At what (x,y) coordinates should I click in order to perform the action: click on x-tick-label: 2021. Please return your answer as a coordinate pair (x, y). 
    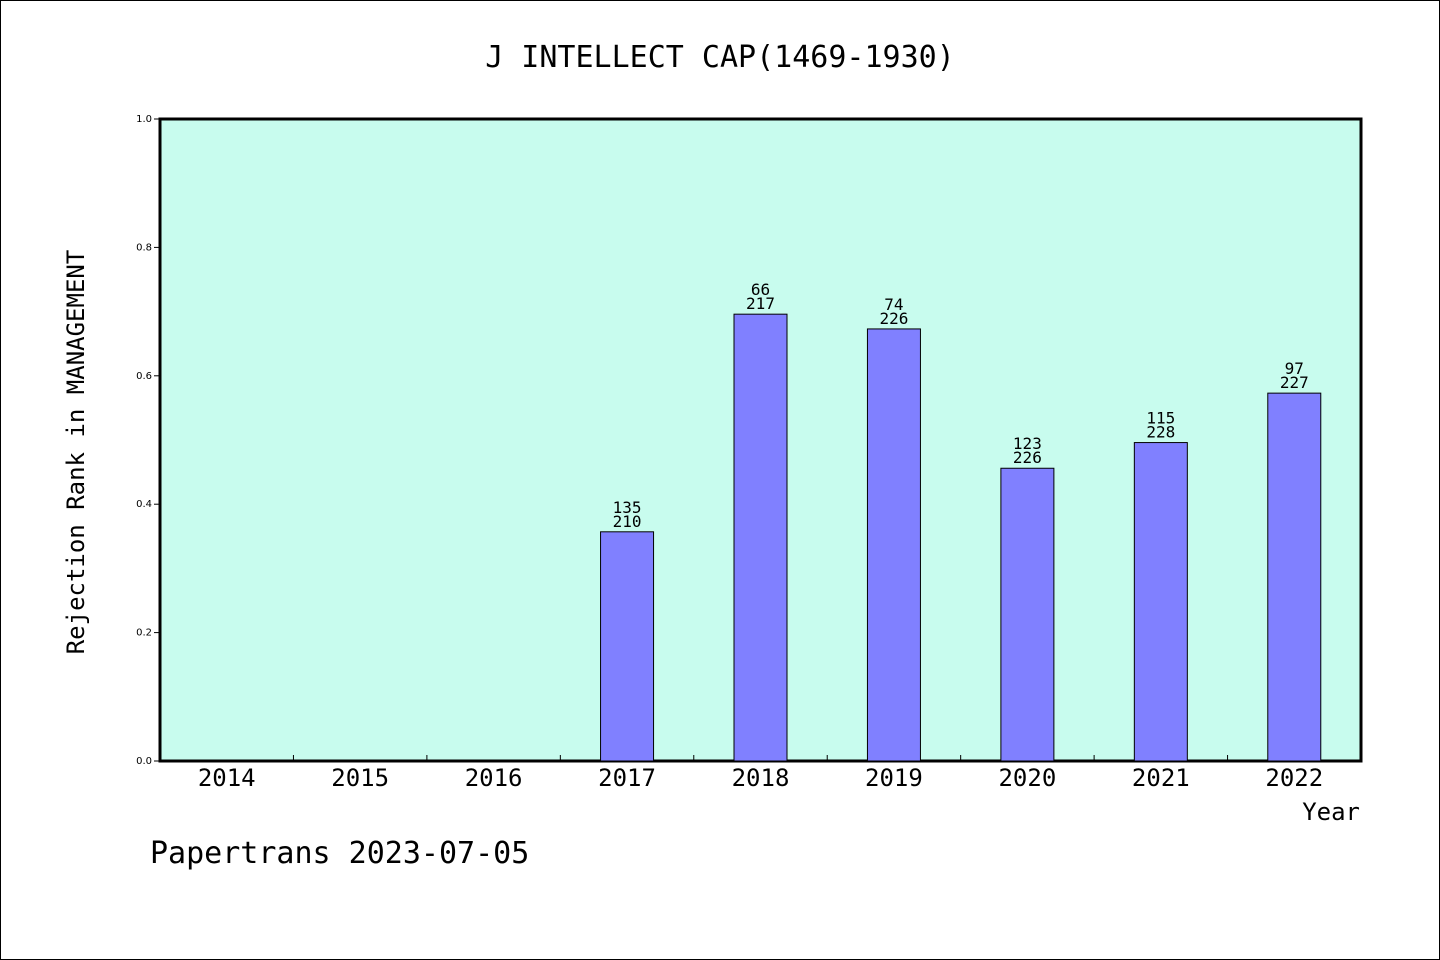
    Looking at the image, I should click on (1161, 778).